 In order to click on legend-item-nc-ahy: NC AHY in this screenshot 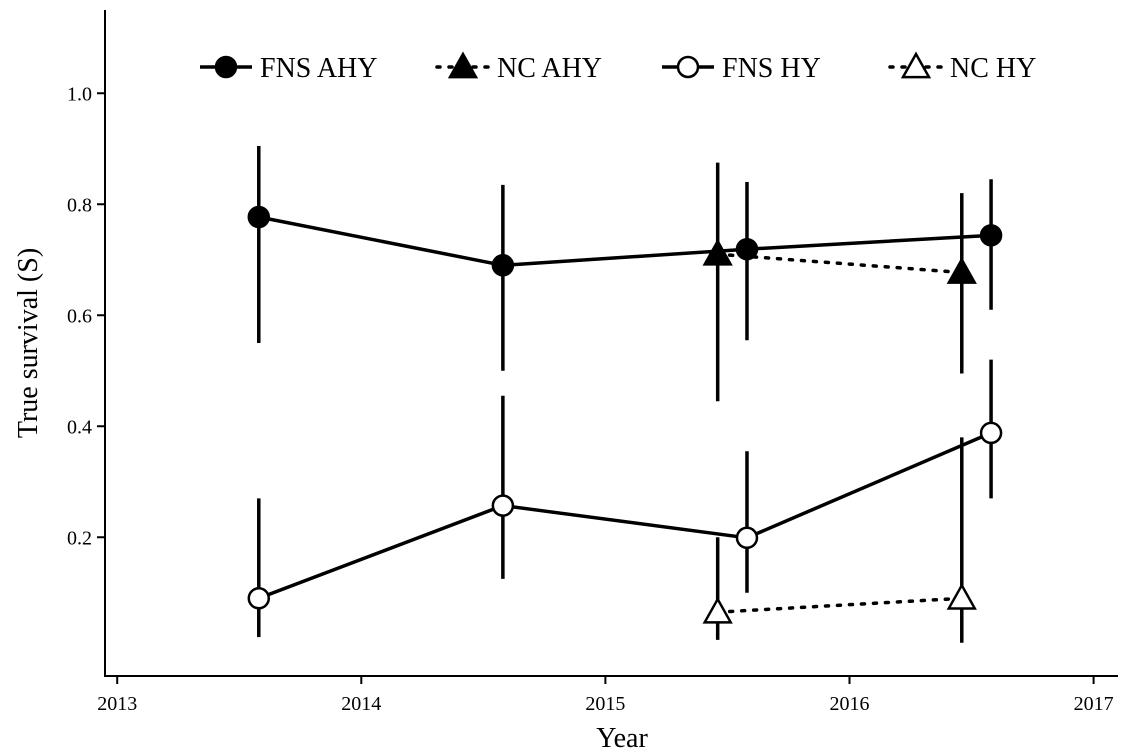, I will do `click(518, 67)`.